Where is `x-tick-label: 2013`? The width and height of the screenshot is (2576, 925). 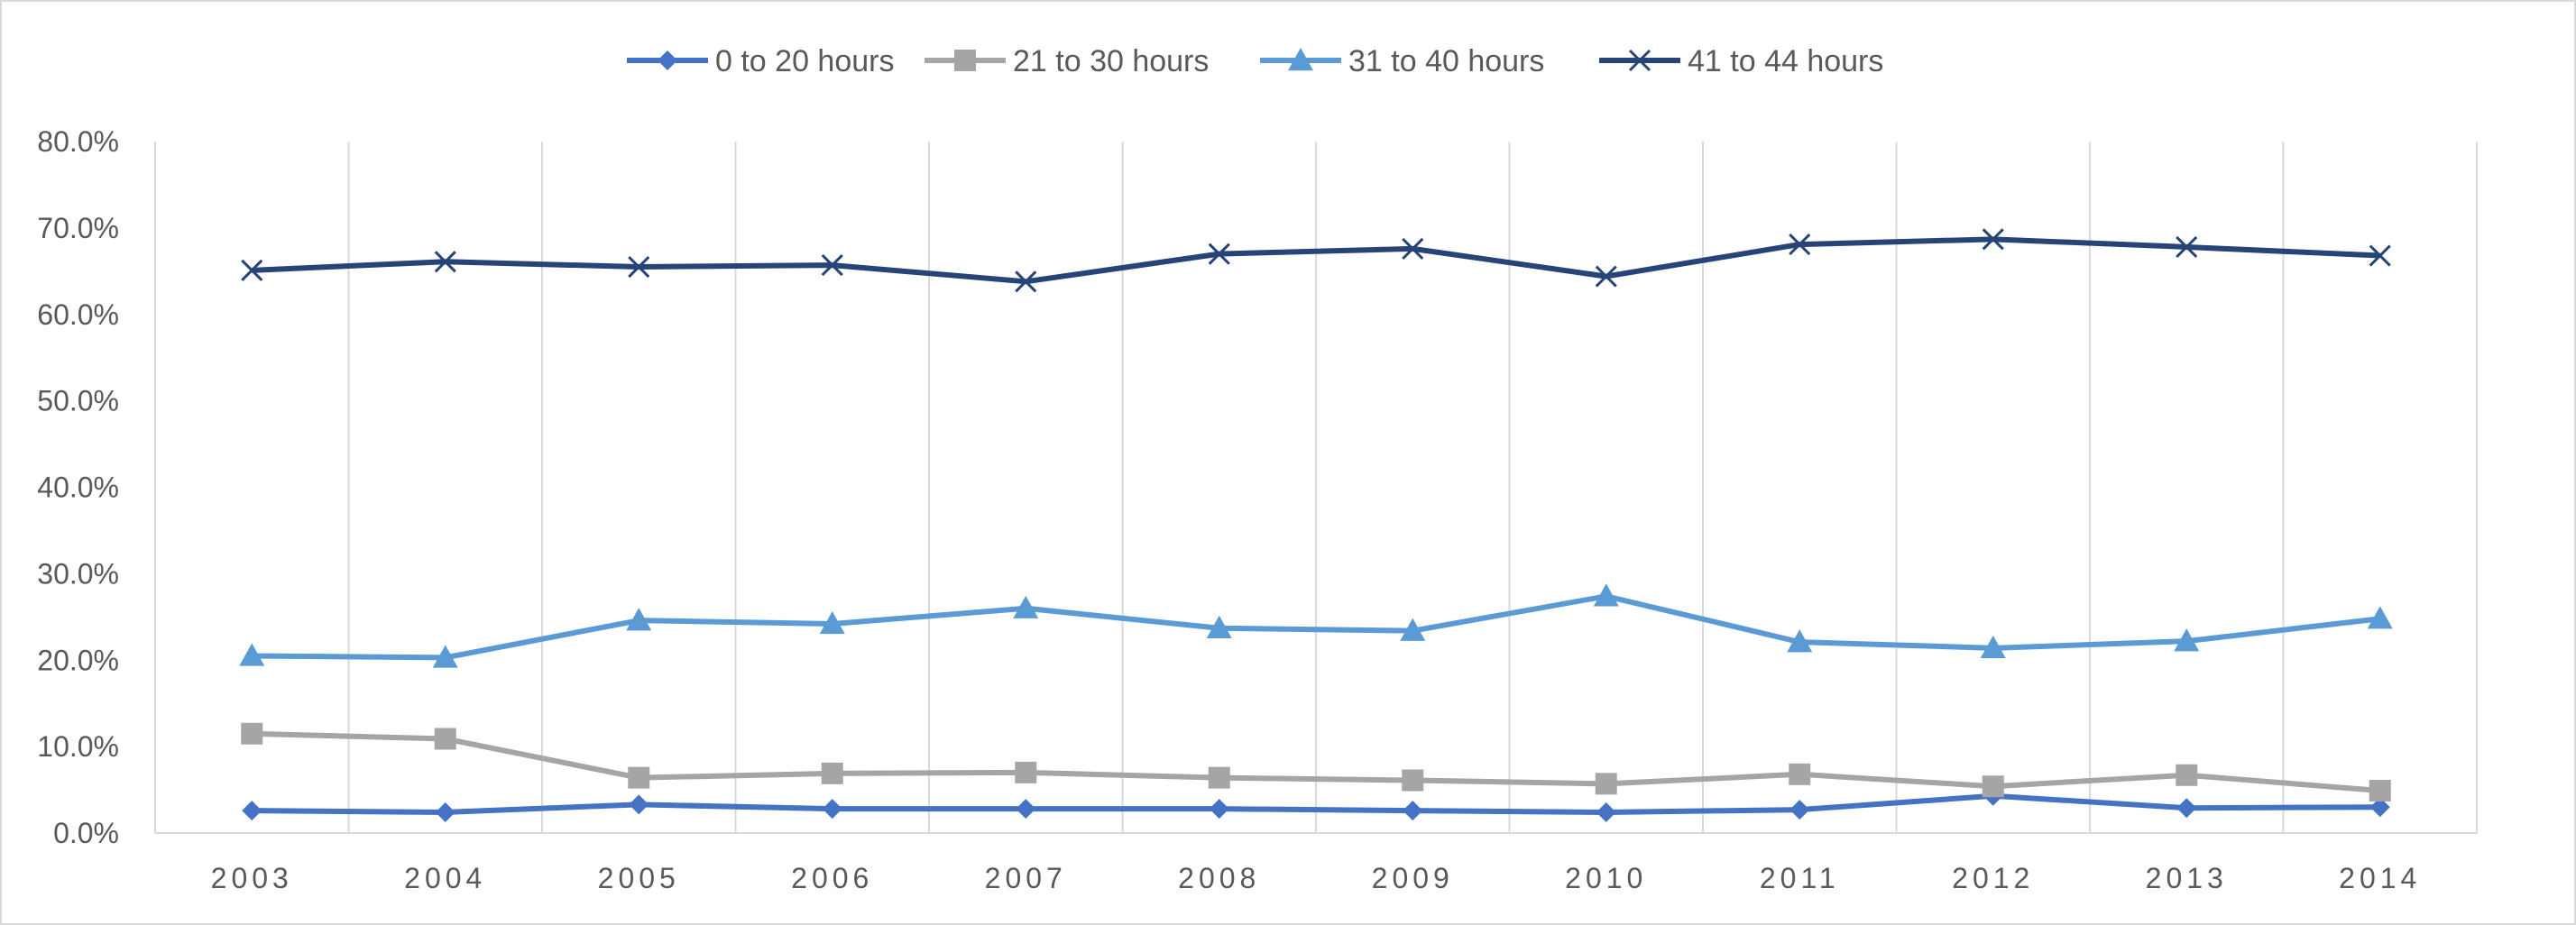
x-tick-label: 2013 is located at coordinates (2187, 878).